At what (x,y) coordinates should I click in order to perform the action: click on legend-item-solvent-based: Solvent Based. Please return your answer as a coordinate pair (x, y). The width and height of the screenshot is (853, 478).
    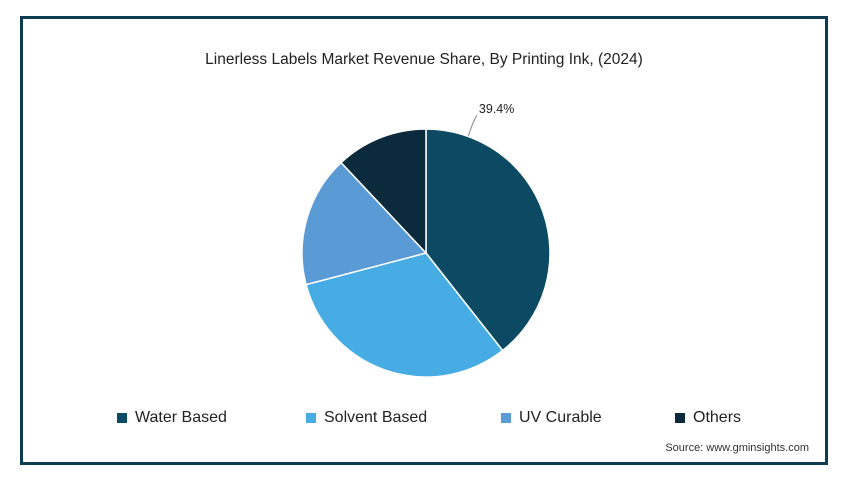
    Looking at the image, I should click on (366, 418).